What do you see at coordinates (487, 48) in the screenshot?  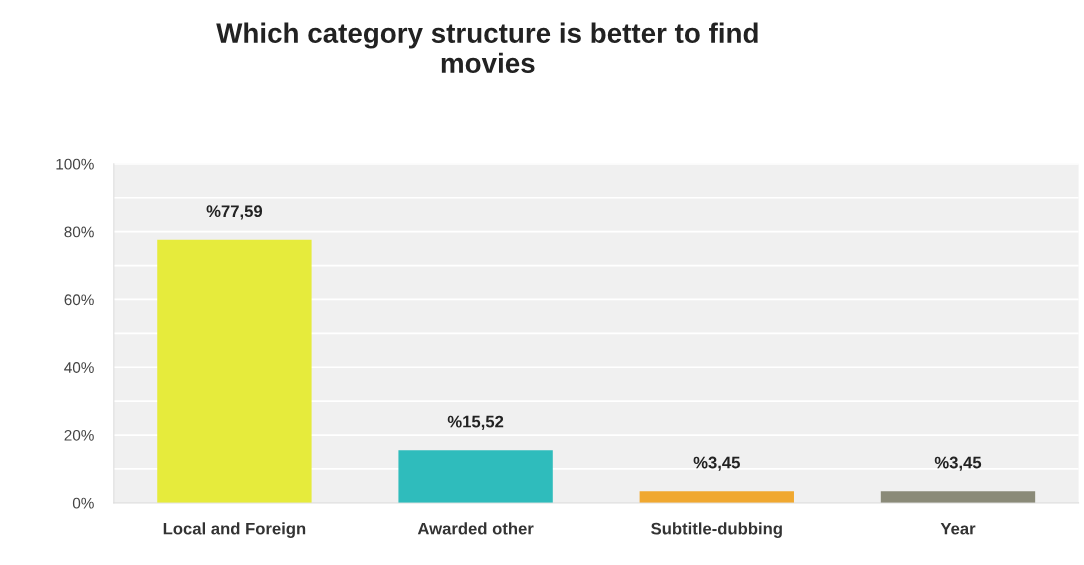 I see `chart-title: Which category structure is better to find movies` at bounding box center [487, 48].